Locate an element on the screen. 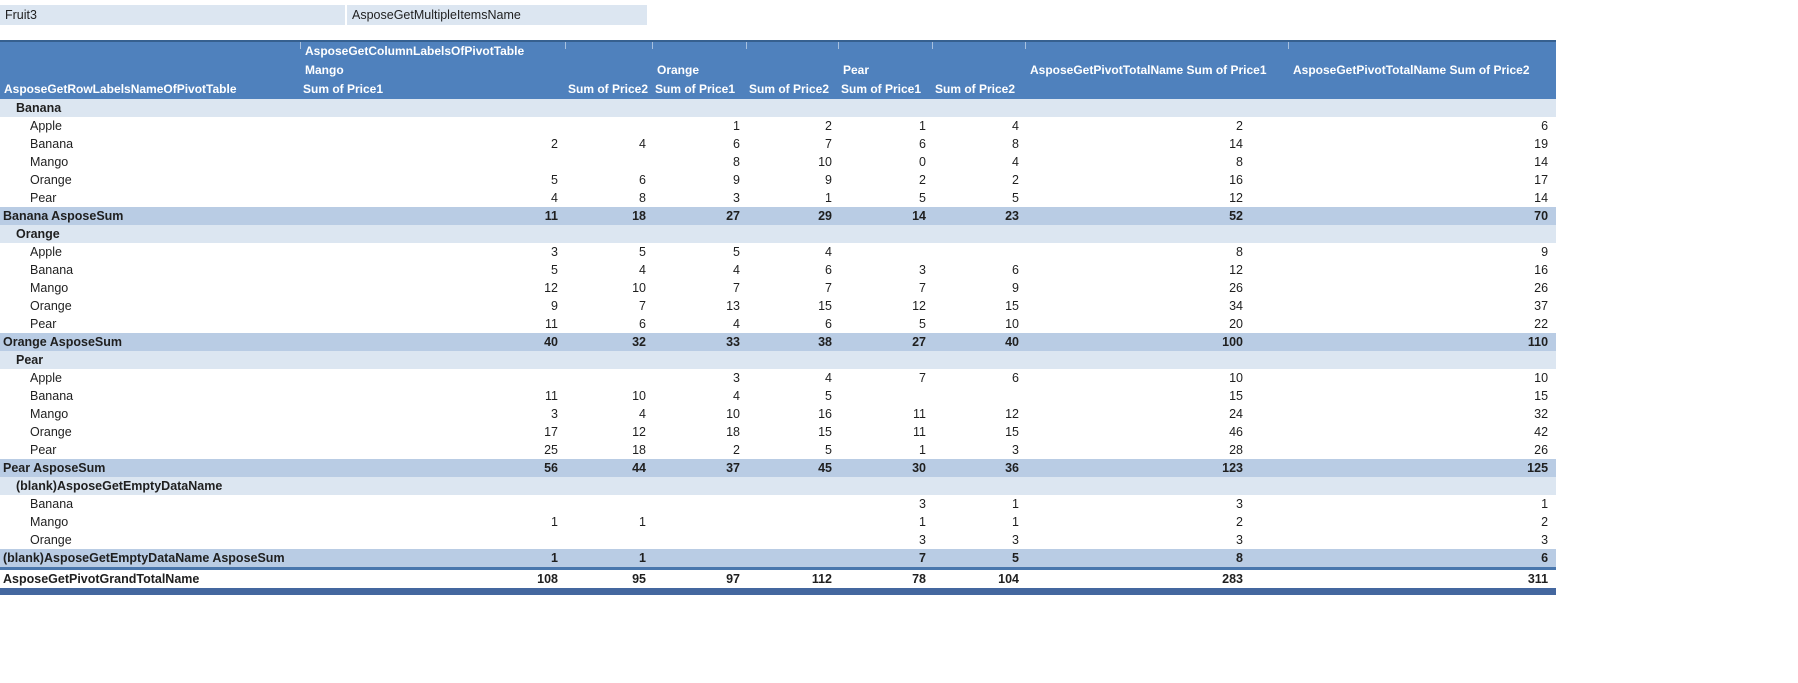  header-orange-price2: Sum of Price2 is located at coordinates (792, 89).